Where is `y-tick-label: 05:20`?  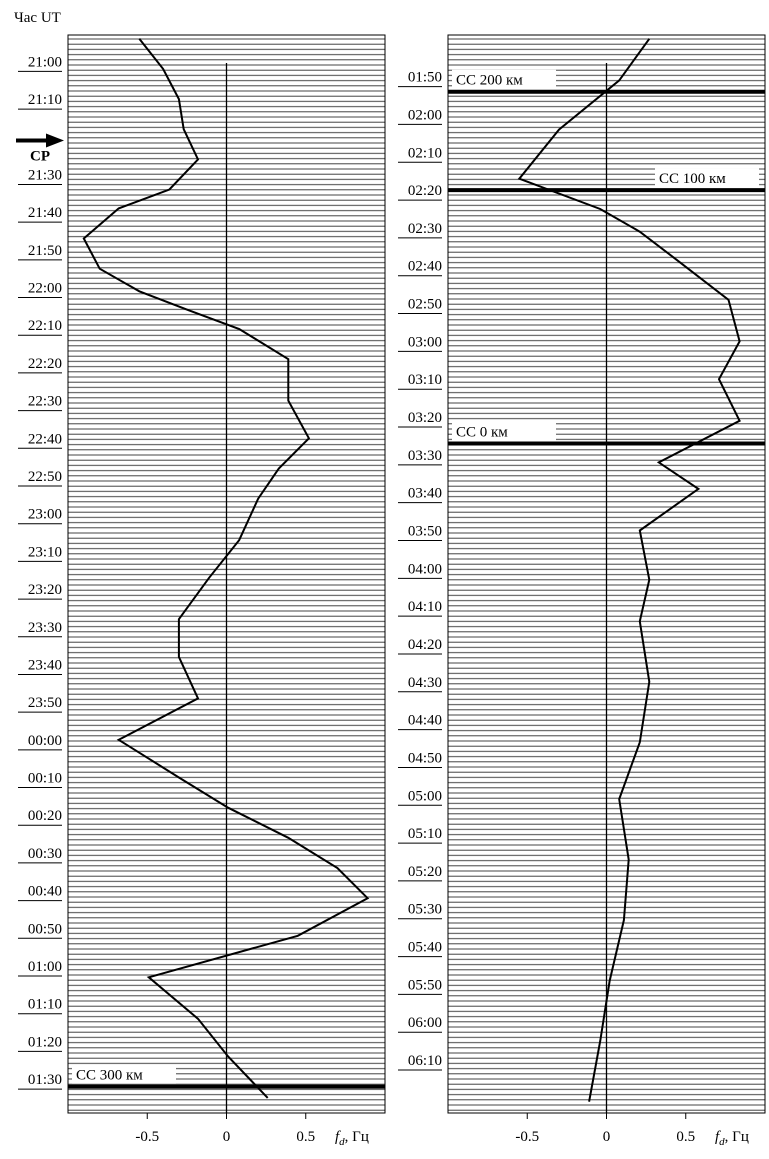 y-tick-label: 05:20 is located at coordinates (425, 872).